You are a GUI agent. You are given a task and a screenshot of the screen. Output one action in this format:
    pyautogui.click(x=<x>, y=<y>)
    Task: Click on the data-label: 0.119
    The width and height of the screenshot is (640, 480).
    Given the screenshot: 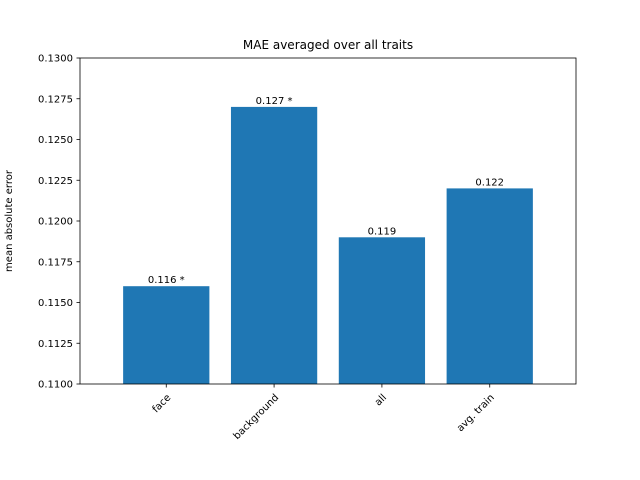 What is the action you would take?
    pyautogui.click(x=382, y=231)
    